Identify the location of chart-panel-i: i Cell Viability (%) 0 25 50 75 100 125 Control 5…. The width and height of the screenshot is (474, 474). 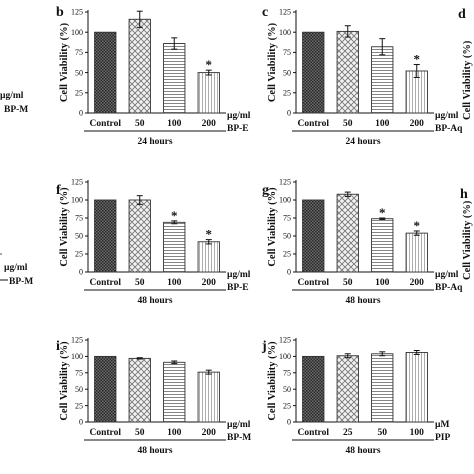
(153, 396).